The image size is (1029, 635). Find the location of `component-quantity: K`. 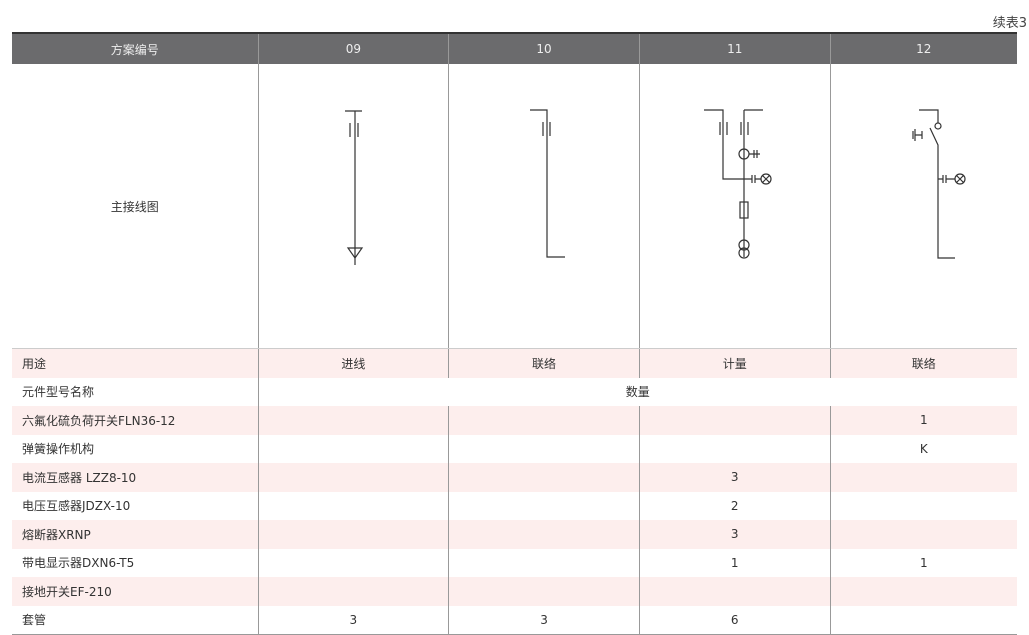

component-quantity: K is located at coordinates (923, 448).